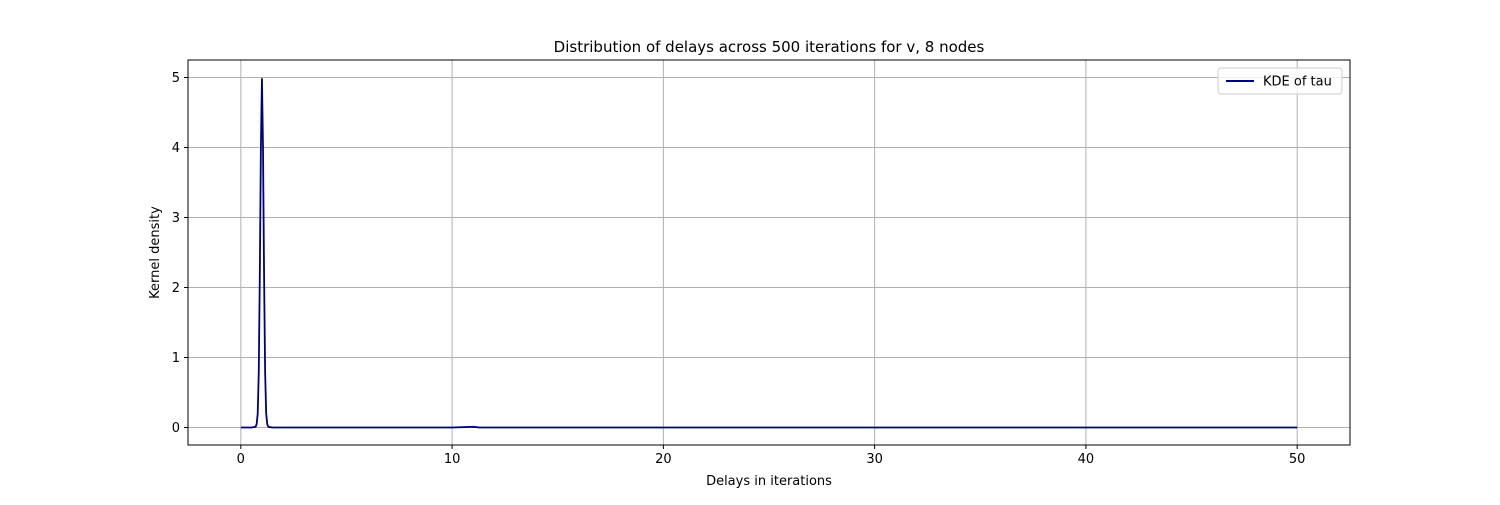 The width and height of the screenshot is (1500, 505). Describe the element at coordinates (176, 218) in the screenshot. I see `y-tick-label: 3` at that location.